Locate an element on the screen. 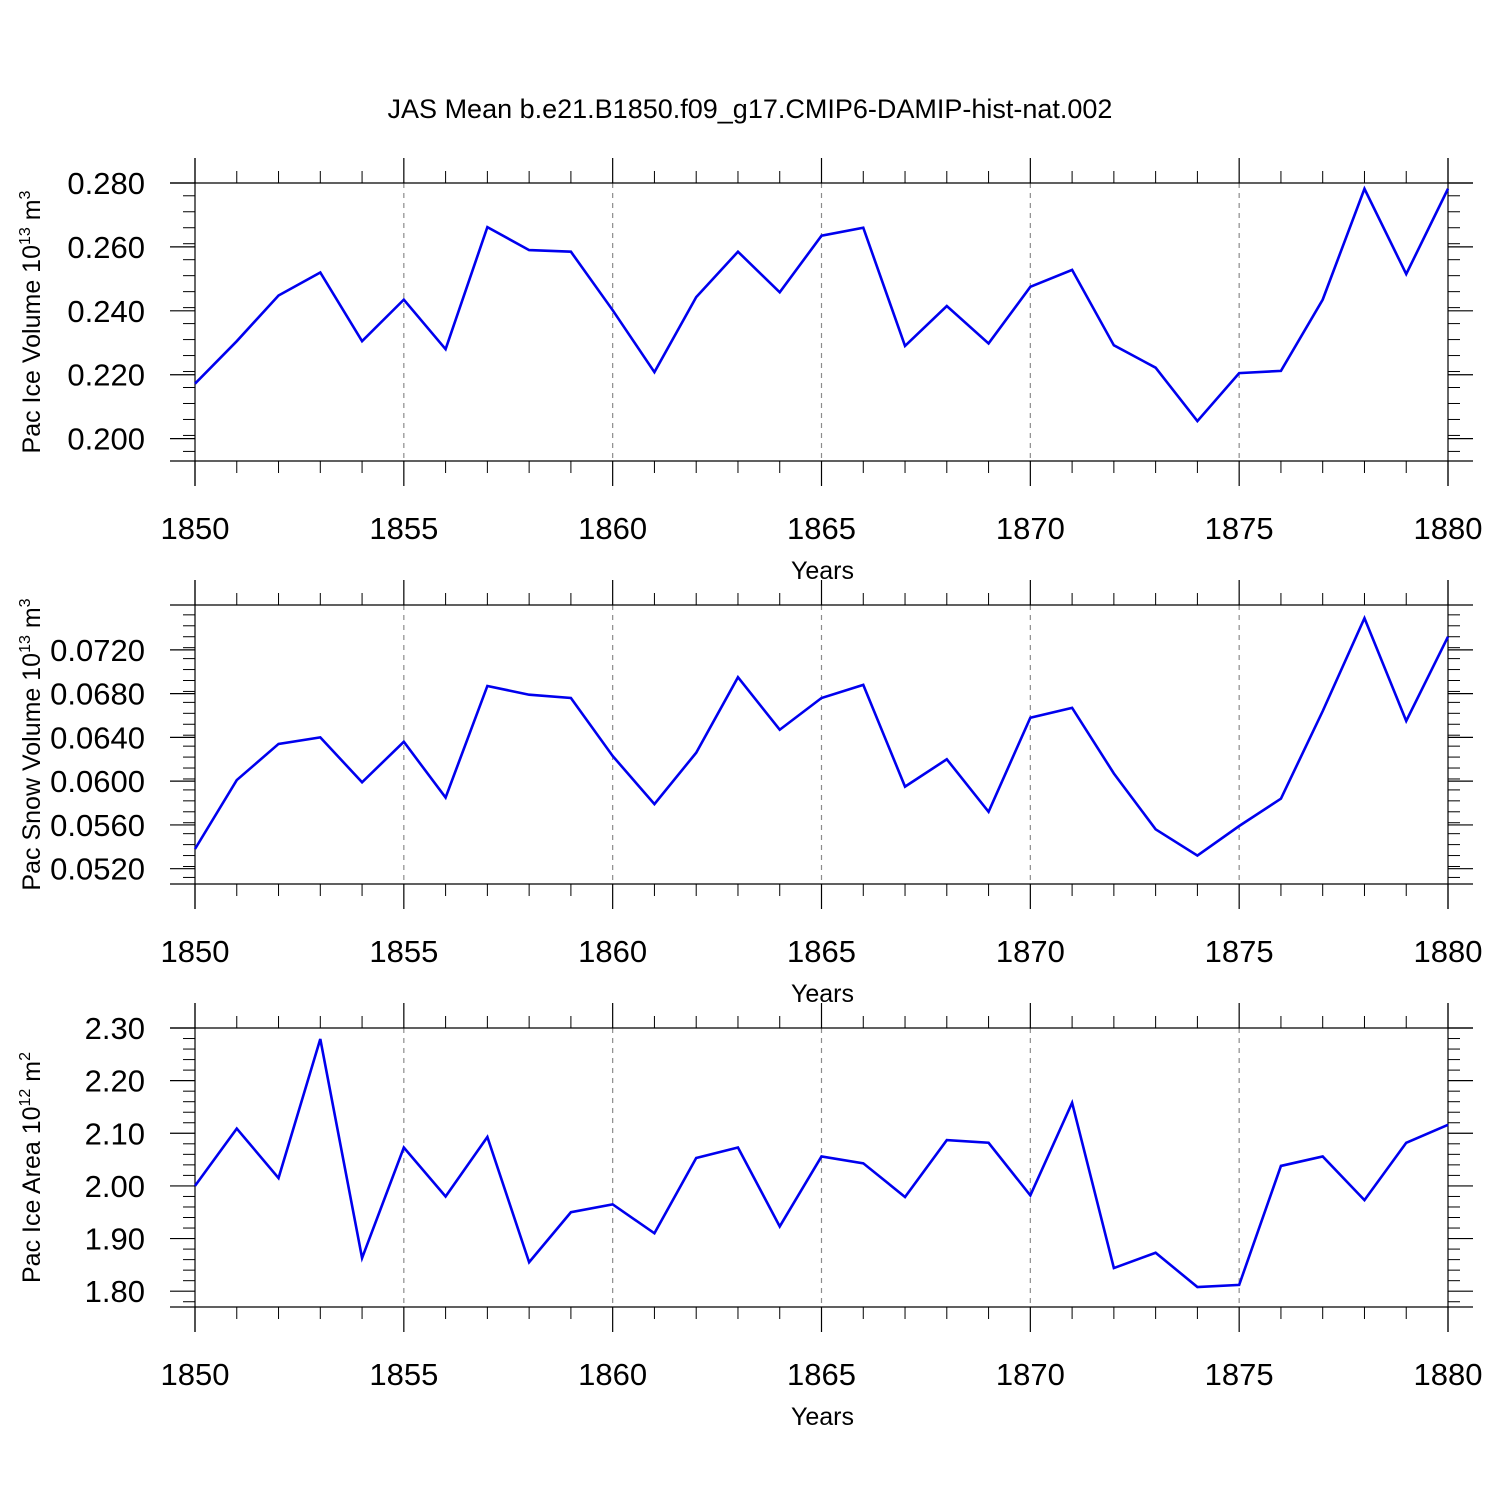  y-tick-label: 0.0600 is located at coordinates (97, 781).